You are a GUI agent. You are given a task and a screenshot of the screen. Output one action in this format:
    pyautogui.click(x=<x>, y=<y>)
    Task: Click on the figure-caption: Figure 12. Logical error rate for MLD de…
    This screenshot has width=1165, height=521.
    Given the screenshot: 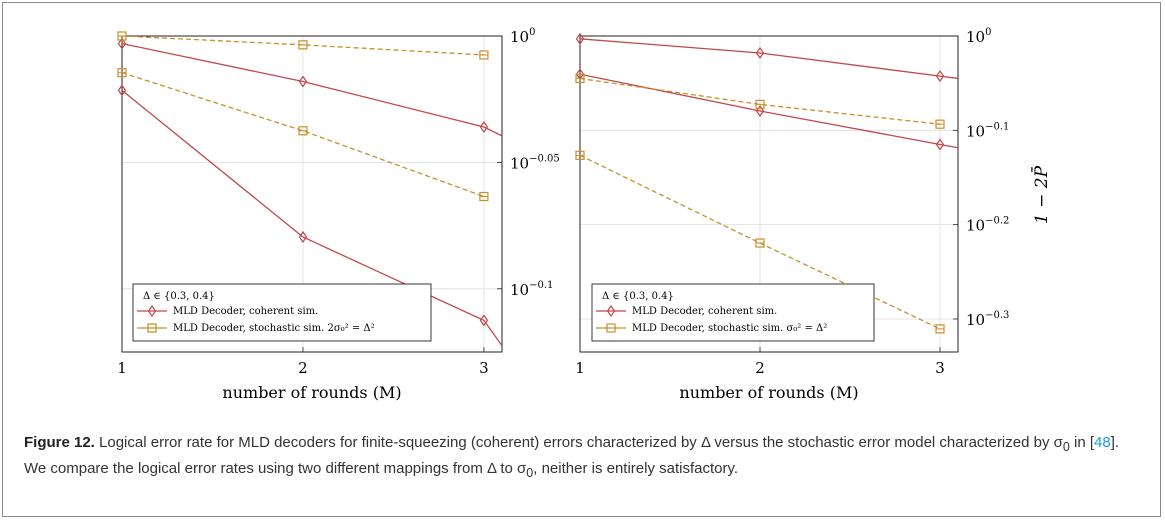 What is the action you would take?
    pyautogui.click(x=584, y=458)
    